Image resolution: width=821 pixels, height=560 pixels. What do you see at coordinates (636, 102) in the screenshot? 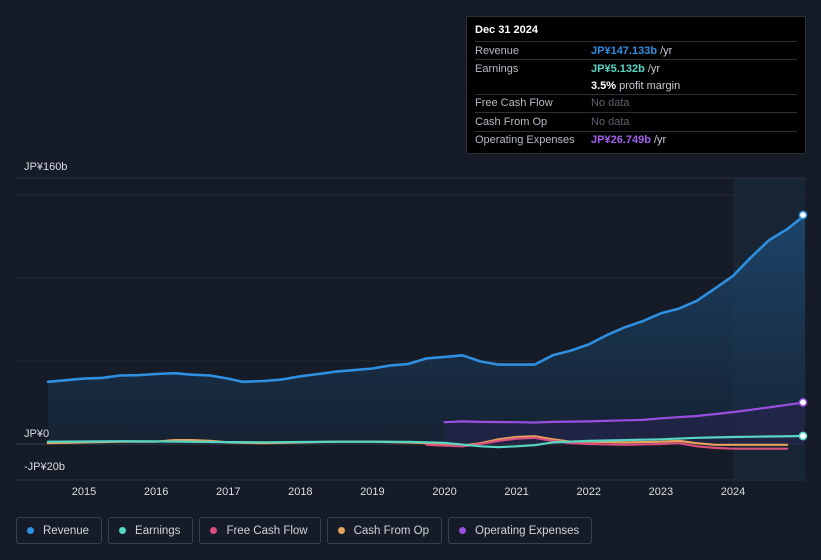
I see `tooltip-row-free-cash-flow: Free Cash Flow No data` at bounding box center [636, 102].